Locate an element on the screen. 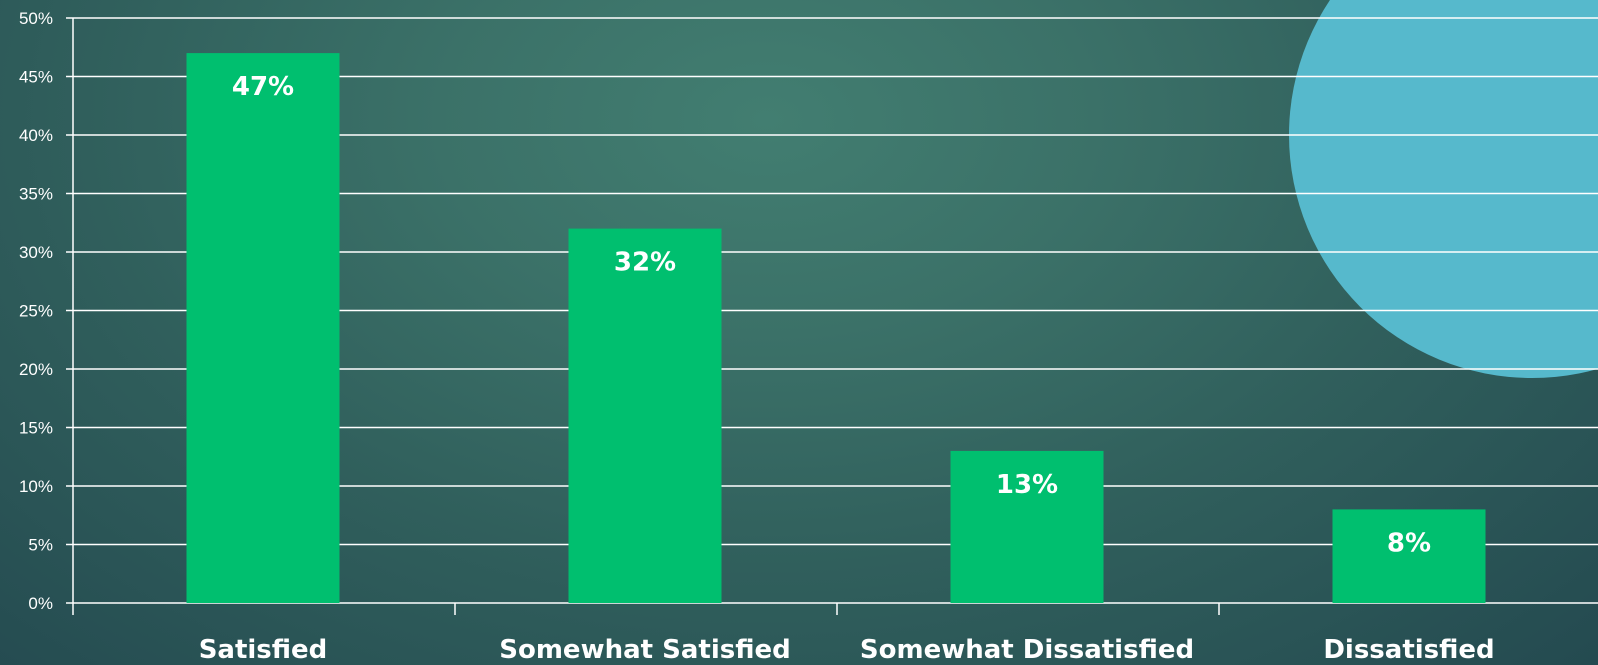 This screenshot has width=1598, height=665. data-label: 32% is located at coordinates (645, 263).